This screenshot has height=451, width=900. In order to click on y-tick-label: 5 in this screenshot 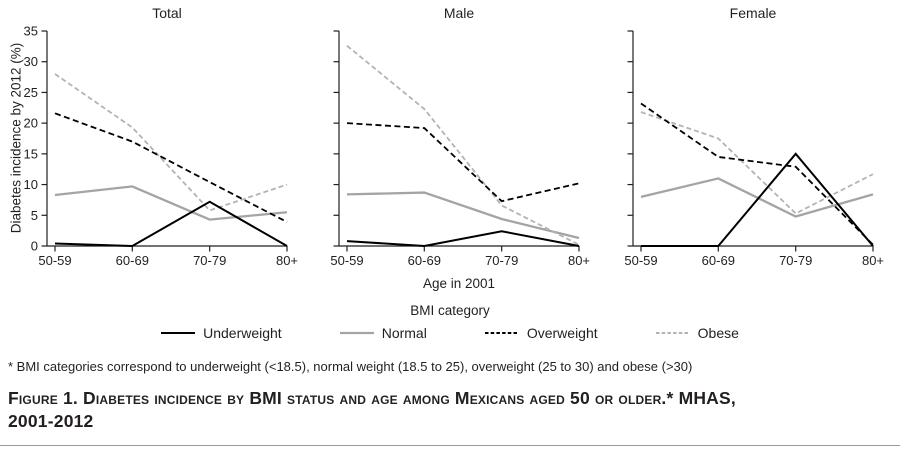, I will do `click(34, 215)`.